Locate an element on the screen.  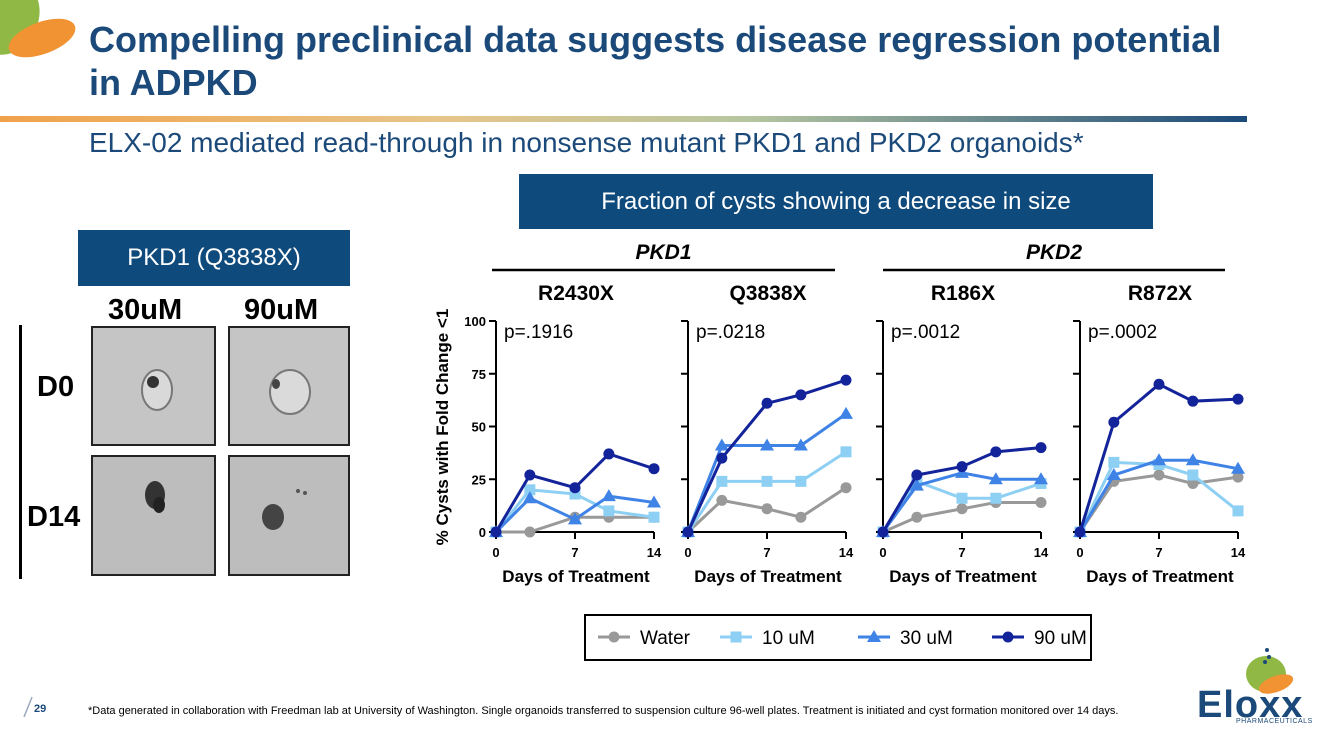
eloxx-logo-text: Eloxx is located at coordinates (1250, 705).